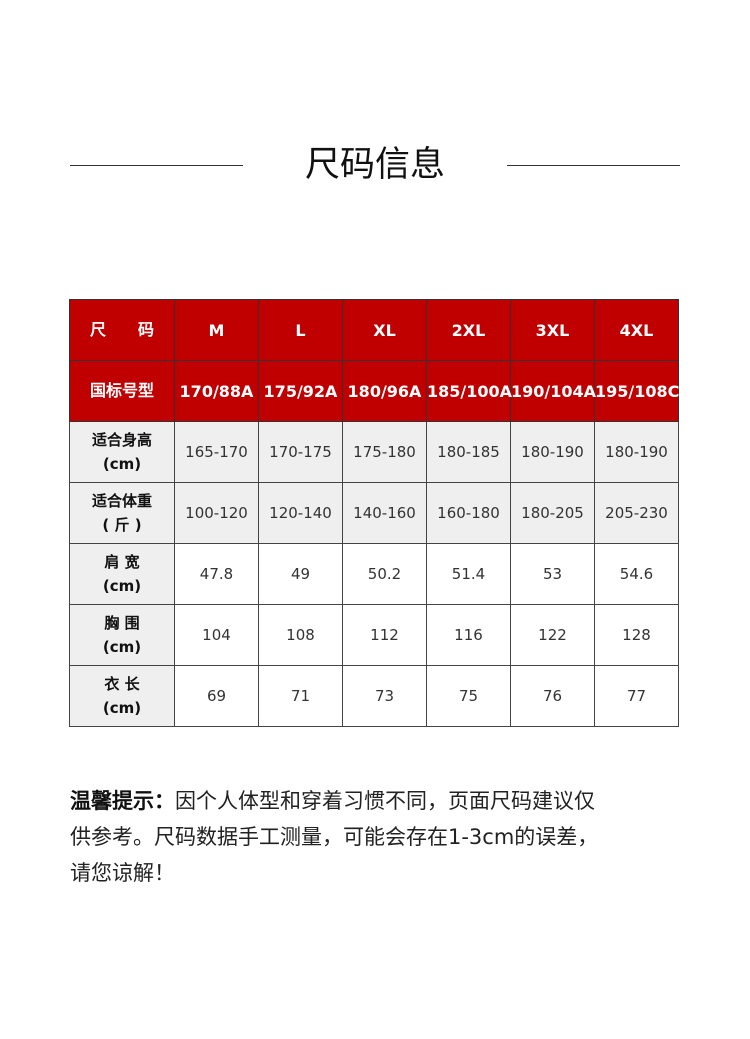 The image size is (750, 1039). Describe the element at coordinates (300, 513) in the screenshot. I see `table-cell: 120-140` at that location.